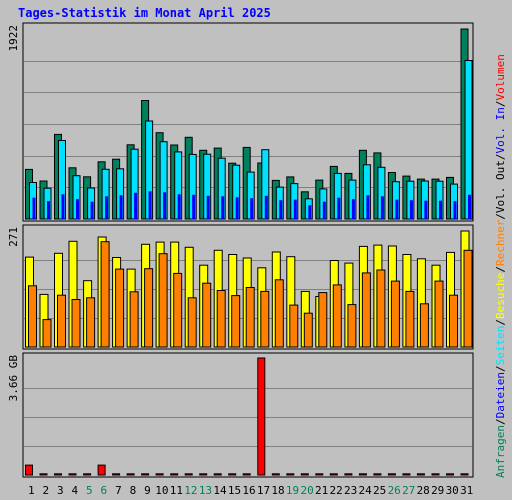  I want to click on x-tick-label-day-19: 19, so click(292, 490).